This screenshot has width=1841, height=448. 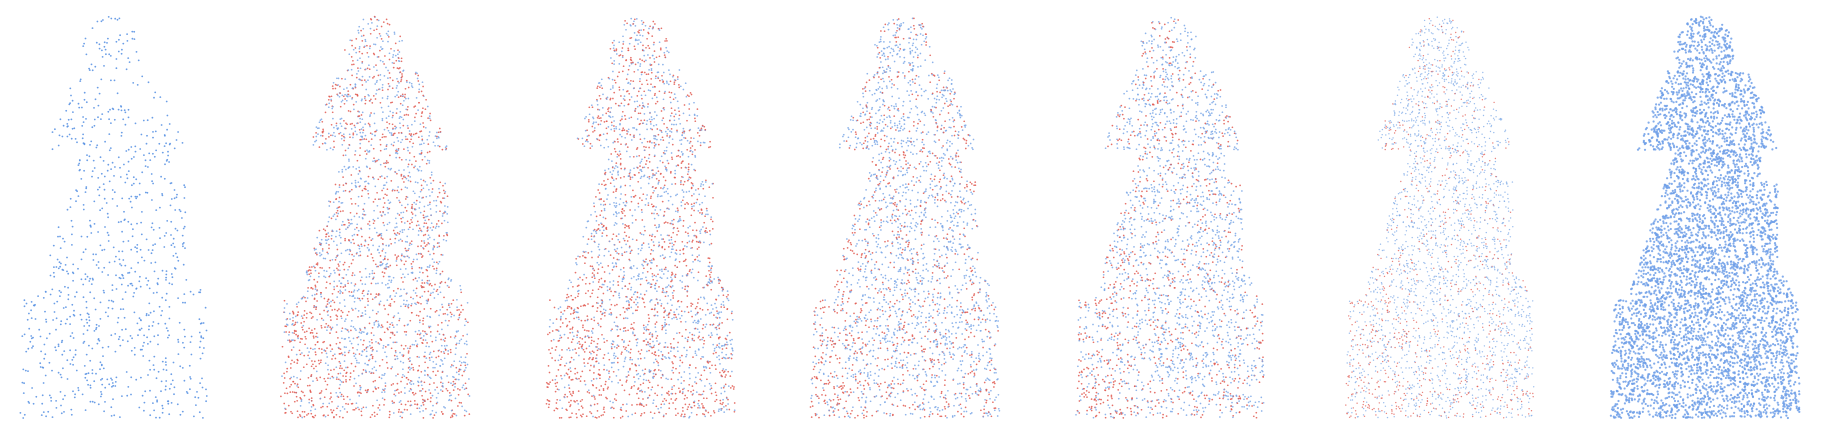 I want to click on point-cloud-panel-input-sparse, so click(x=113, y=217).